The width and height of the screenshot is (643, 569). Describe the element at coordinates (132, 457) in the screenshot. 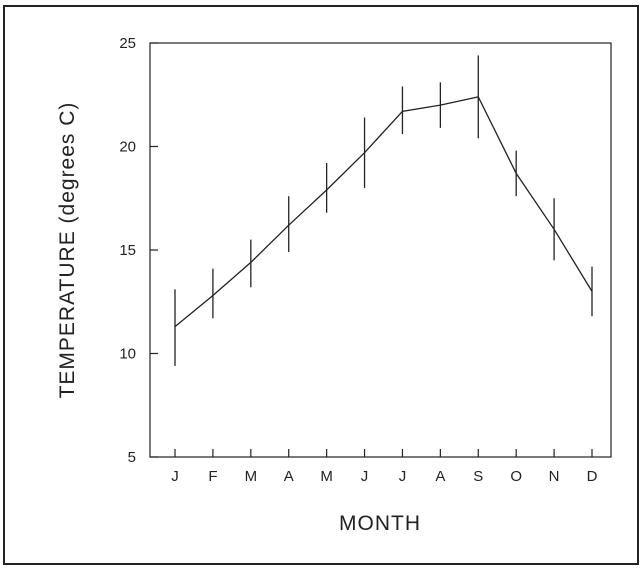

I see `y-tick-label: 5` at that location.